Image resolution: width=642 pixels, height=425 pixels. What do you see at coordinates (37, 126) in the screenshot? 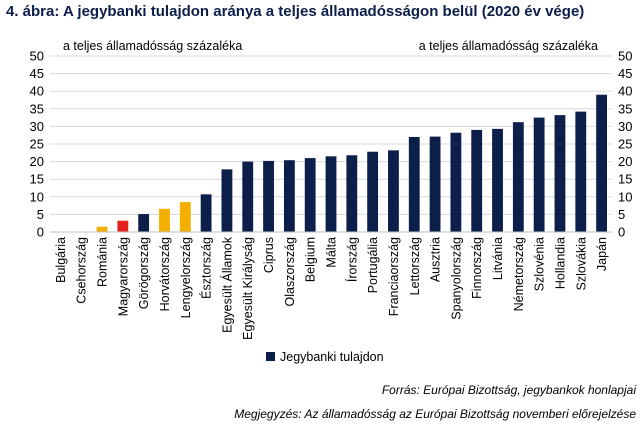
I see `y-tick-label-left: 30` at bounding box center [37, 126].